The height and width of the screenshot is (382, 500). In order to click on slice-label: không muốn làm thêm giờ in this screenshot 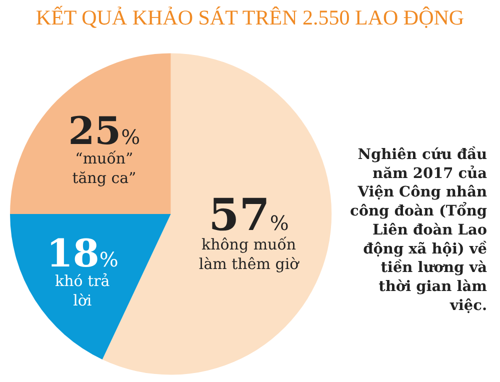, I will do `click(249, 255)`.